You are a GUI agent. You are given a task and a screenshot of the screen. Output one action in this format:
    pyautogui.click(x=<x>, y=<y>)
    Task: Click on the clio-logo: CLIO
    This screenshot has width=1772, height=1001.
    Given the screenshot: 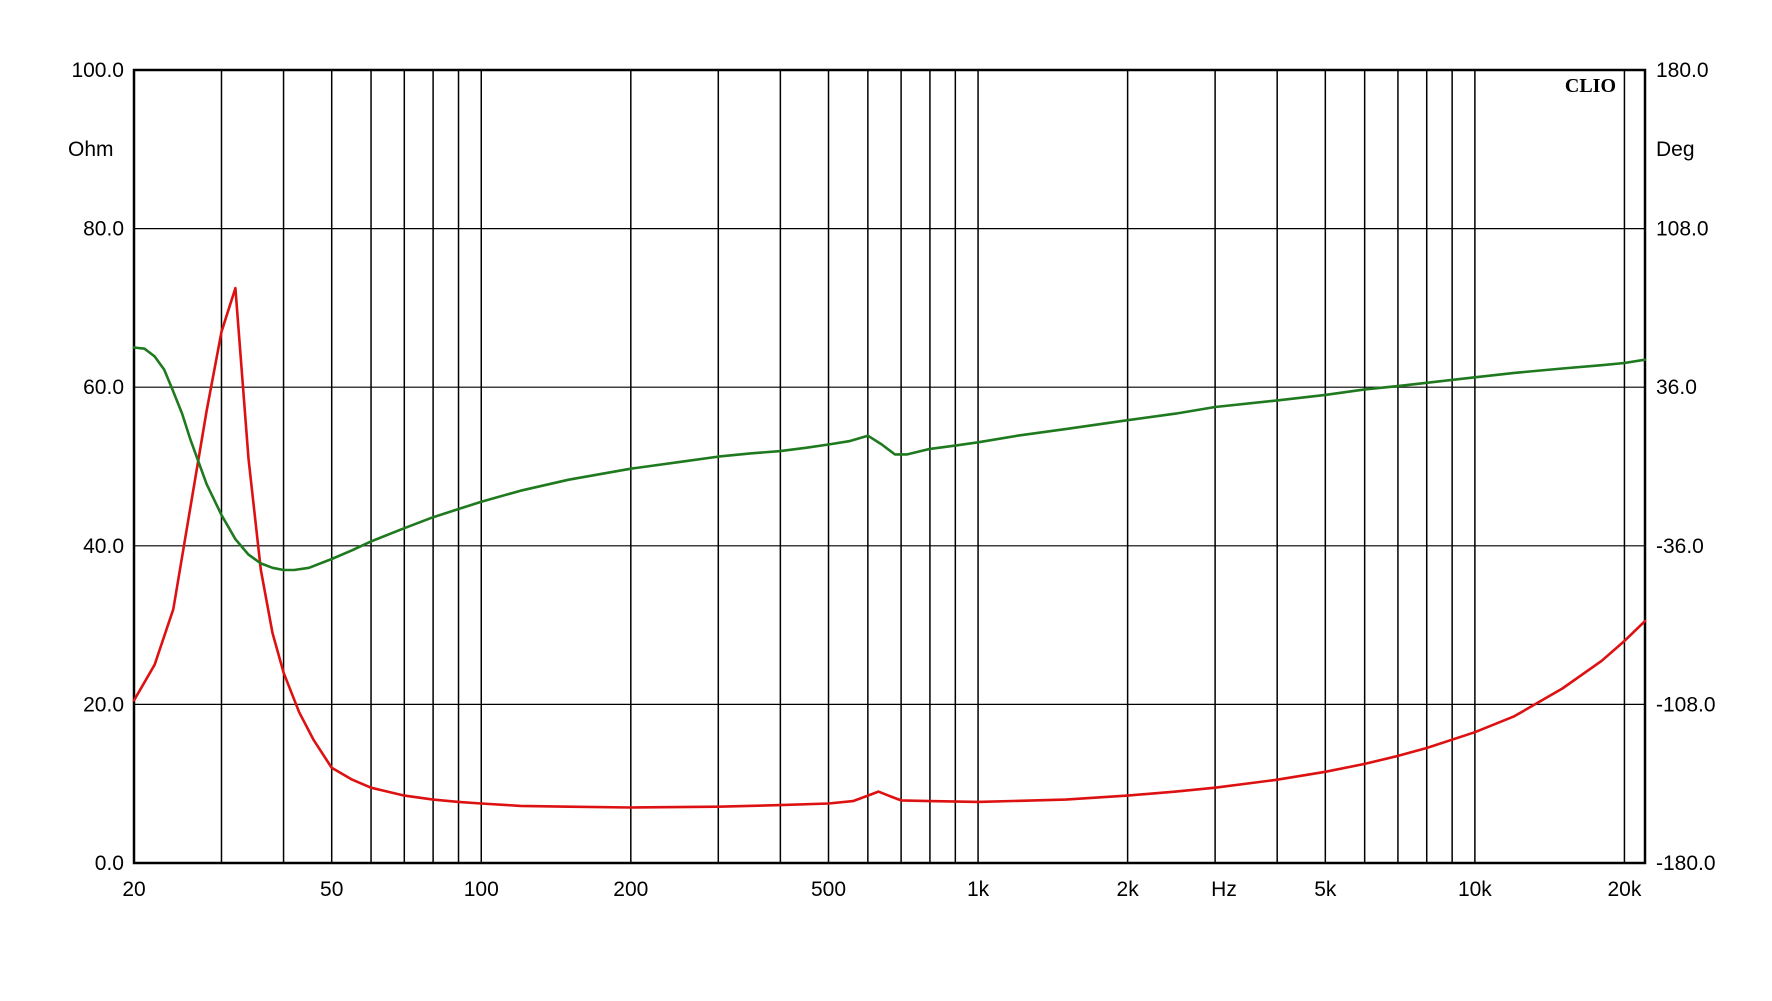 What is the action you would take?
    pyautogui.click(x=1590, y=86)
    